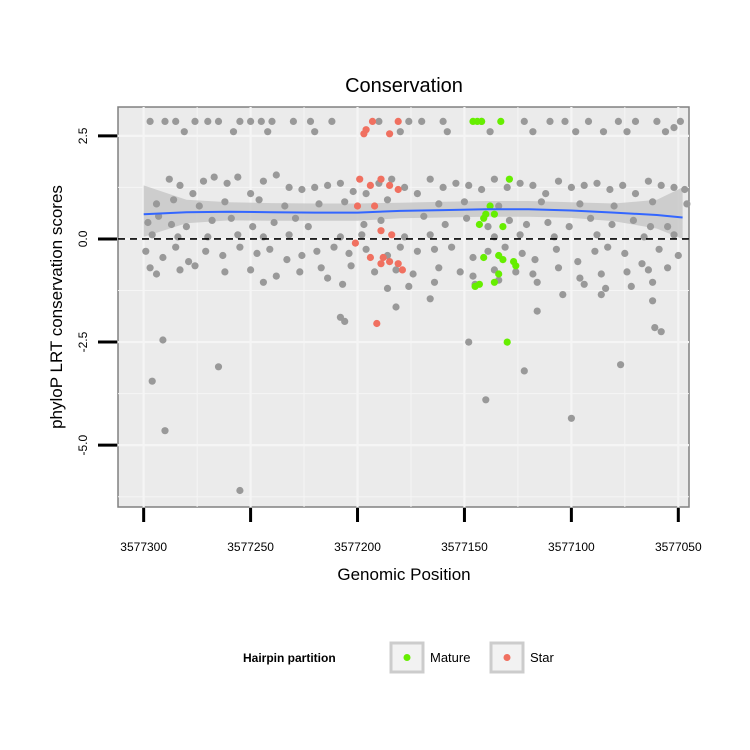 This screenshot has height=750, width=750. What do you see at coordinates (403, 224) in the screenshot?
I see `smooth-line-layer` at bounding box center [403, 224].